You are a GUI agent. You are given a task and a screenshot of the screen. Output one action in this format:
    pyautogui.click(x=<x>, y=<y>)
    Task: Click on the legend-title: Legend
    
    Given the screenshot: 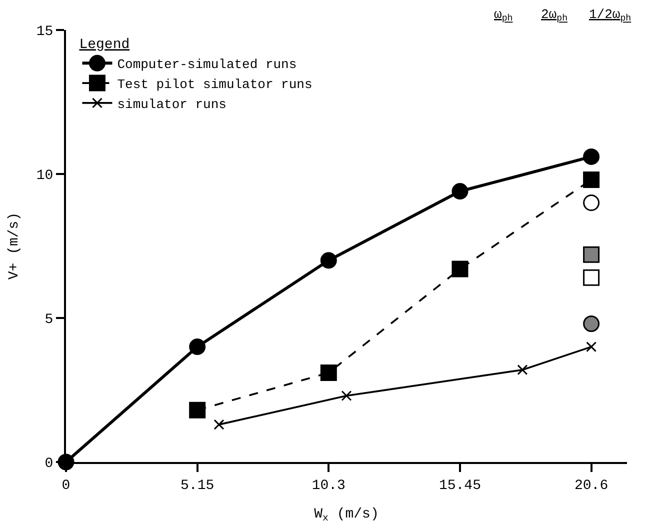 What is the action you would take?
    pyautogui.click(x=104, y=45)
    